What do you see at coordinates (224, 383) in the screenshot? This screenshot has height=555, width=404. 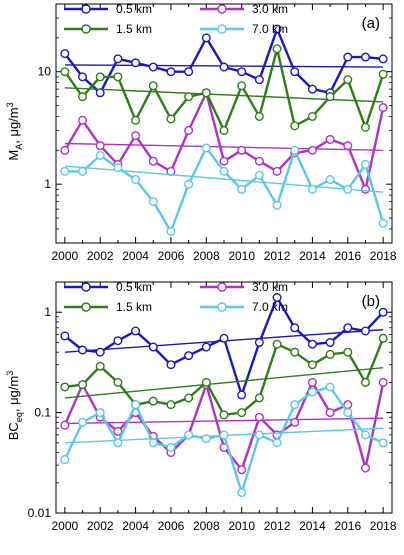 I see `trend-line` at bounding box center [224, 383].